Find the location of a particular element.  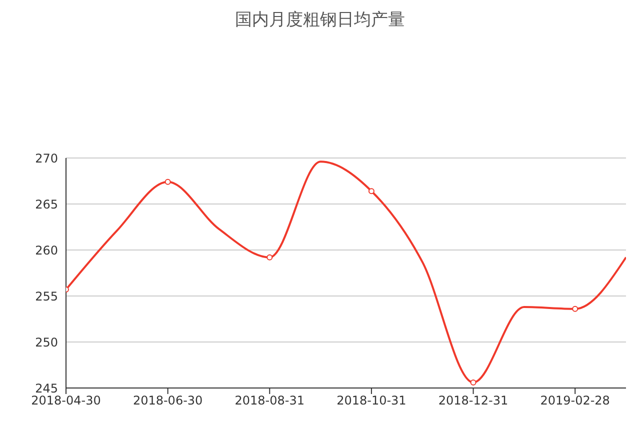

y-tick-label: 255 is located at coordinates (46, 296).